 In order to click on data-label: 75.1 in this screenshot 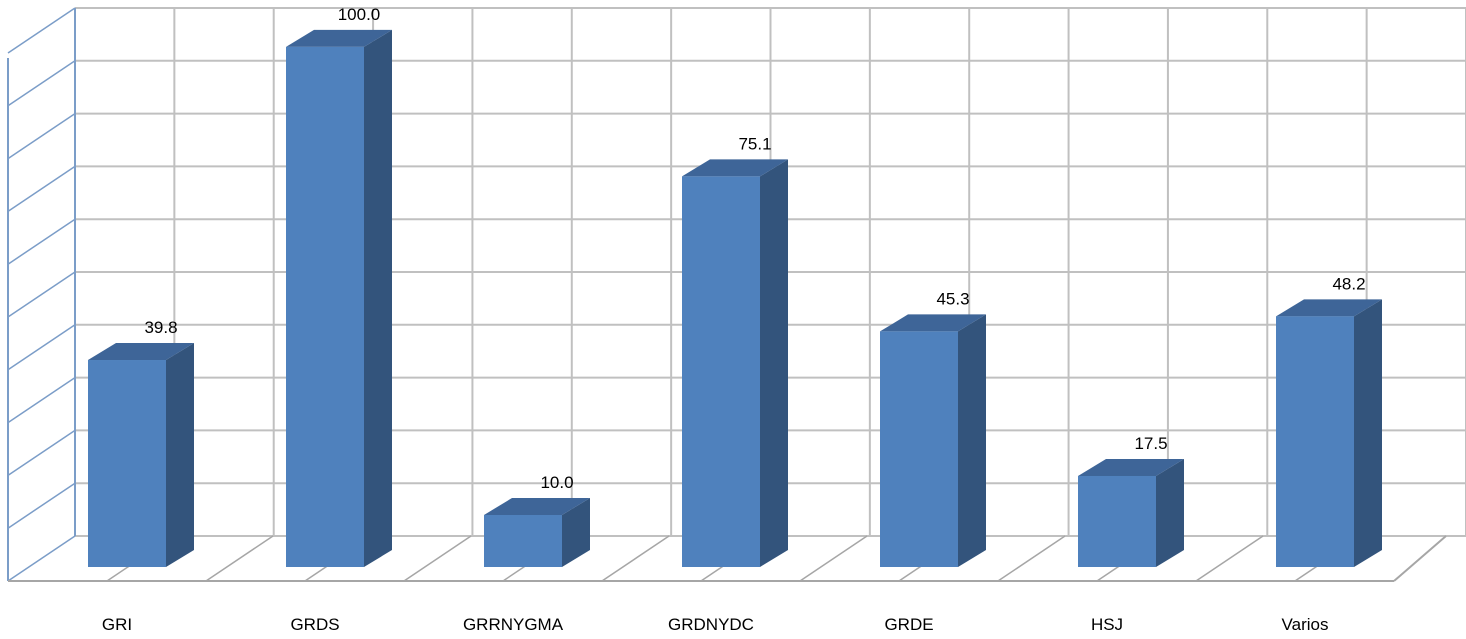, I will do `click(754, 143)`.